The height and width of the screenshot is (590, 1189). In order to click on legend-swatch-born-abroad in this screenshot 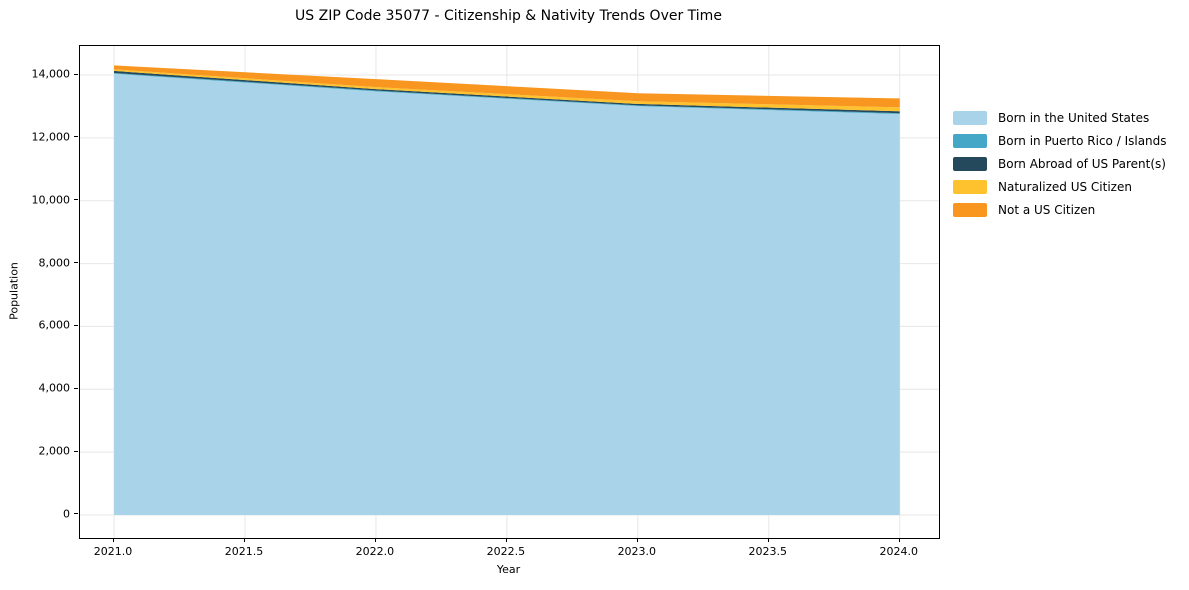, I will do `click(970, 163)`.